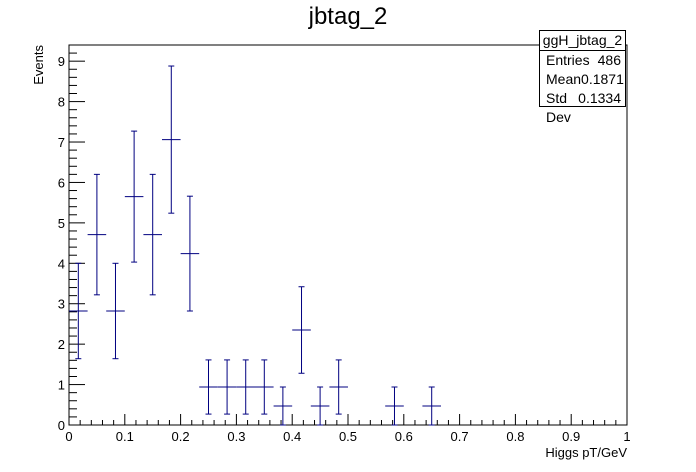 This screenshot has height=472, width=696. What do you see at coordinates (571, 436) in the screenshot?
I see `x-tick-label: 0.9` at bounding box center [571, 436].